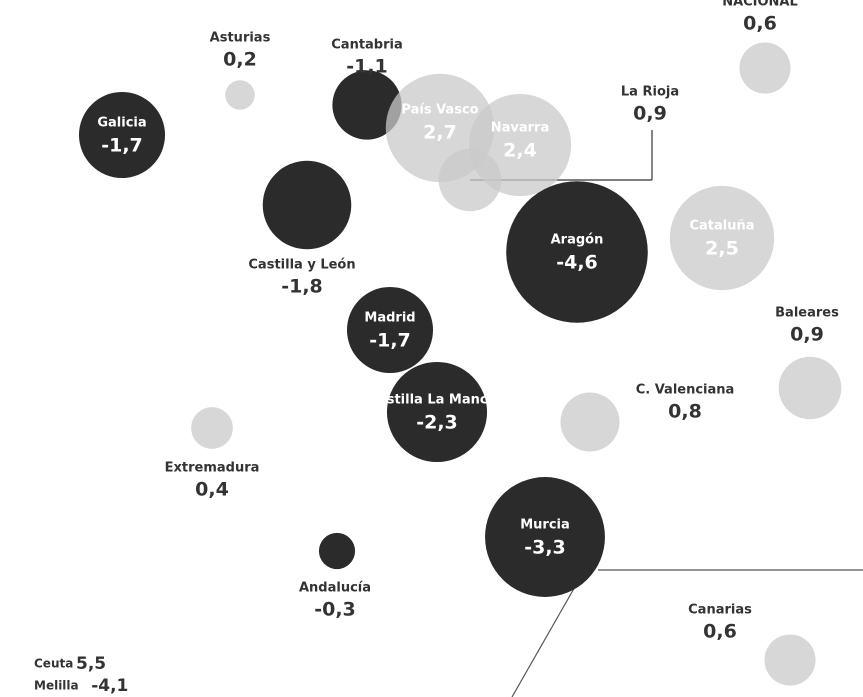 The height and width of the screenshot is (697, 863). What do you see at coordinates (577, 240) in the screenshot?
I see `region-name: Aragón` at bounding box center [577, 240].